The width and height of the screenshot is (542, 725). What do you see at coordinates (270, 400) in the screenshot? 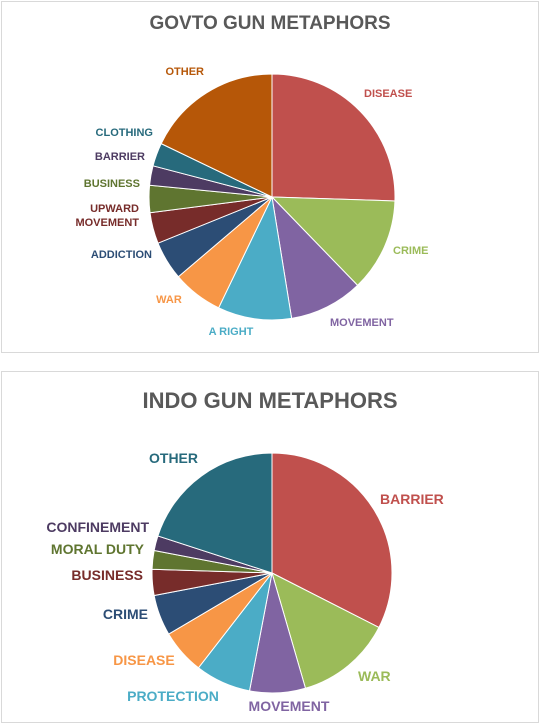
I see `chart-title: INDO GUN METAPHORS` at bounding box center [270, 400].